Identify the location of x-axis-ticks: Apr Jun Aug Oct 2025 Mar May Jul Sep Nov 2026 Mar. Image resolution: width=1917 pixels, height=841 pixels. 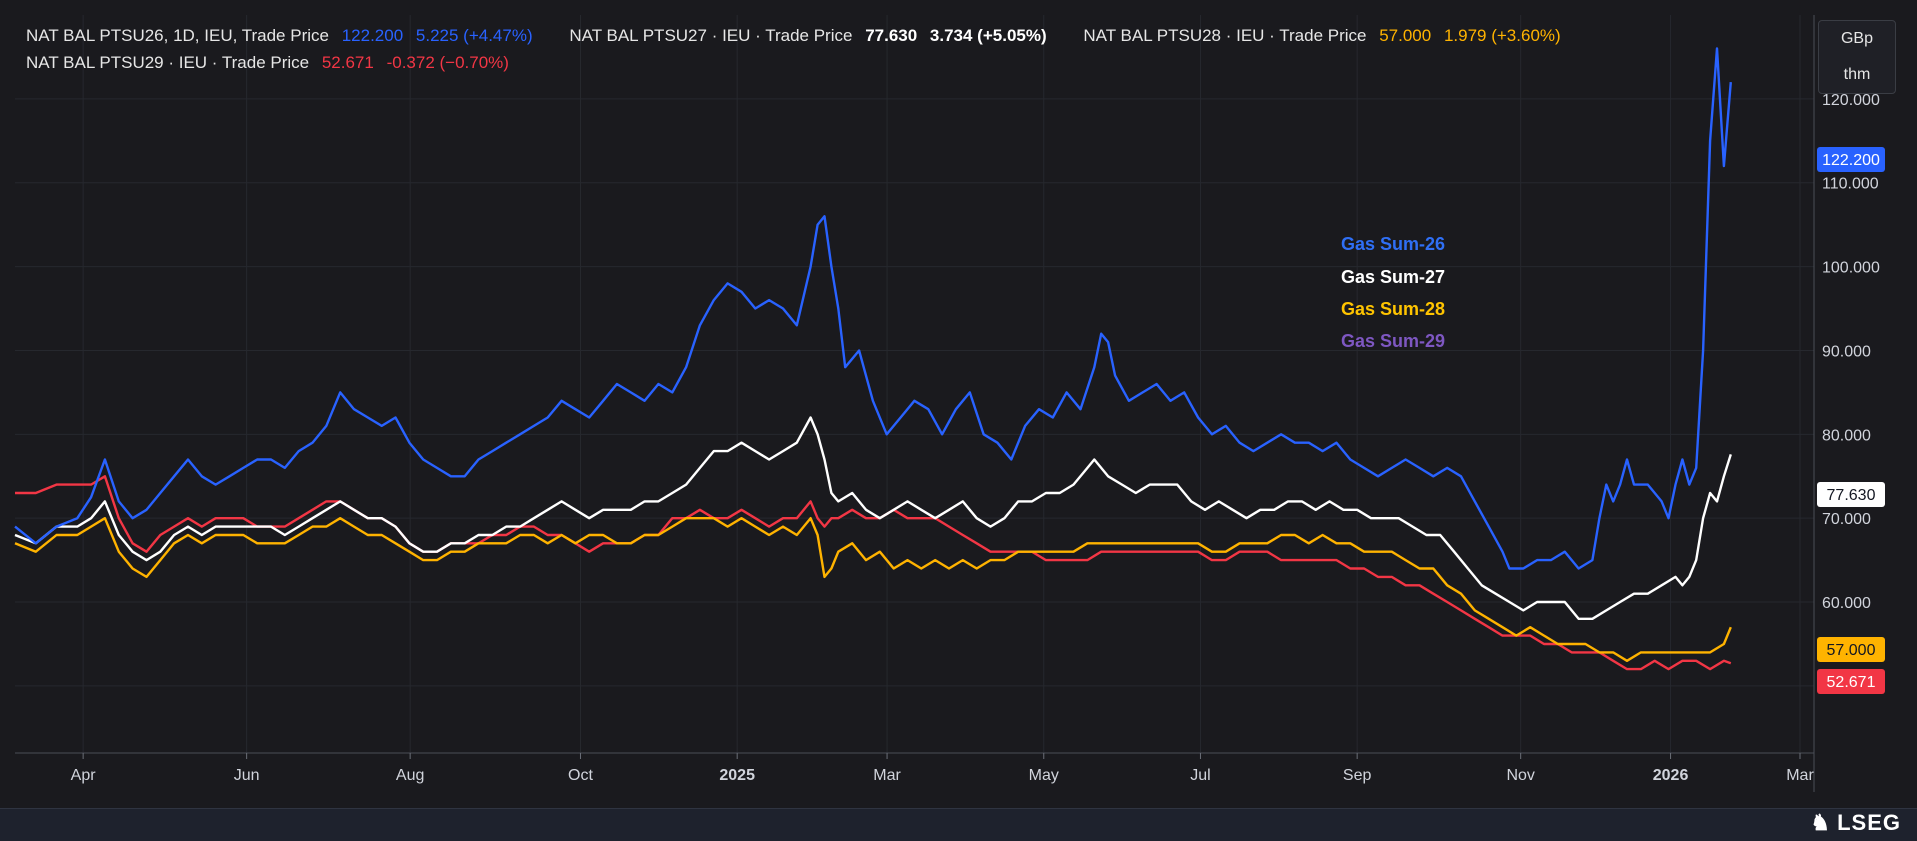
(942, 768).